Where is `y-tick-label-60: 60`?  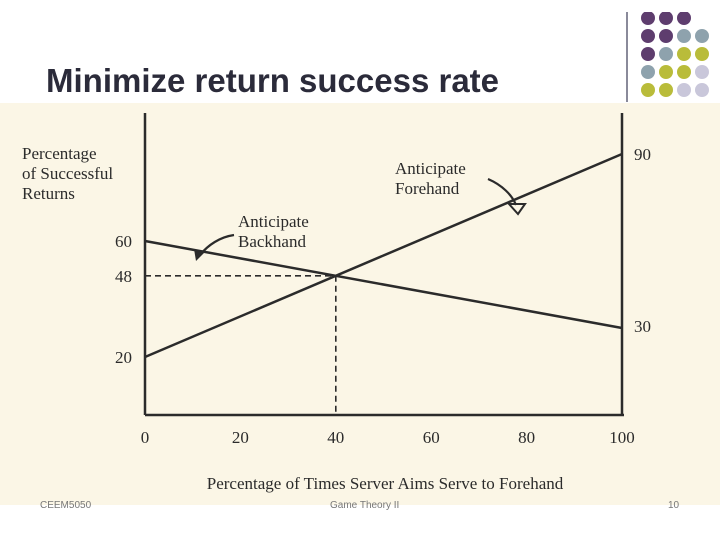 y-tick-label-60: 60 is located at coordinates (123, 241).